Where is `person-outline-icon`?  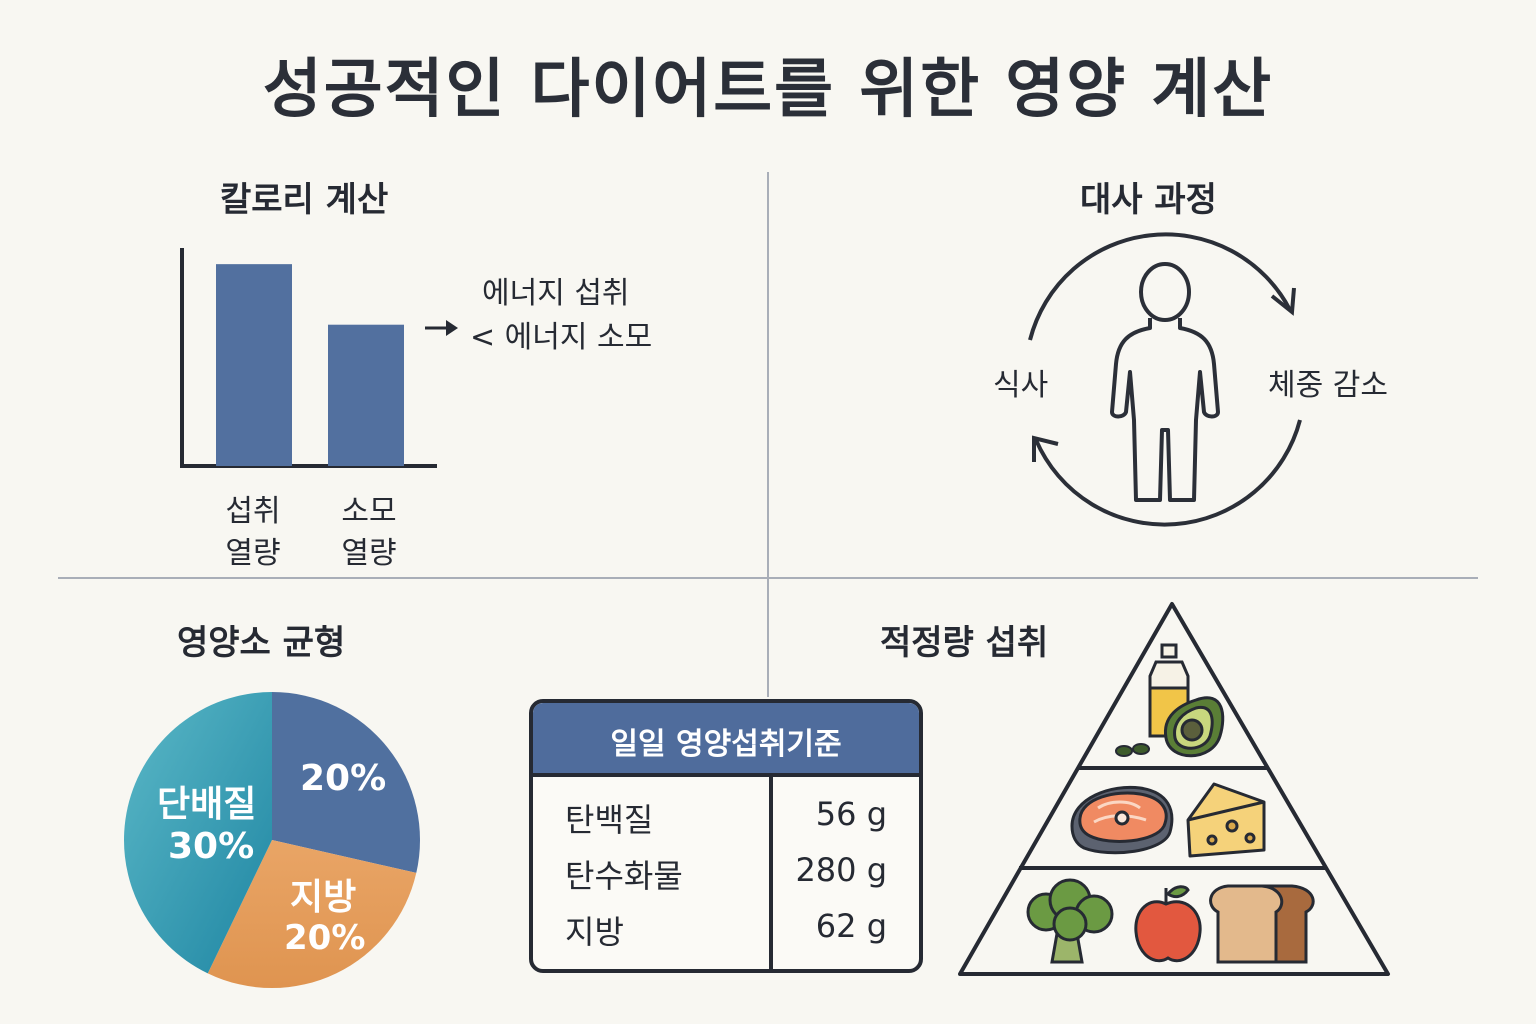 person-outline-icon is located at coordinates (1165, 382).